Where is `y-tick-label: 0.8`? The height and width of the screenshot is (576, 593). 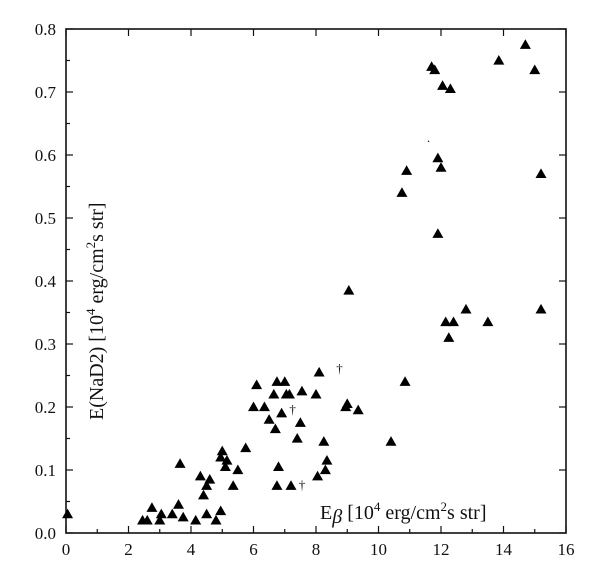 y-tick-label: 0.8 is located at coordinates (45, 29).